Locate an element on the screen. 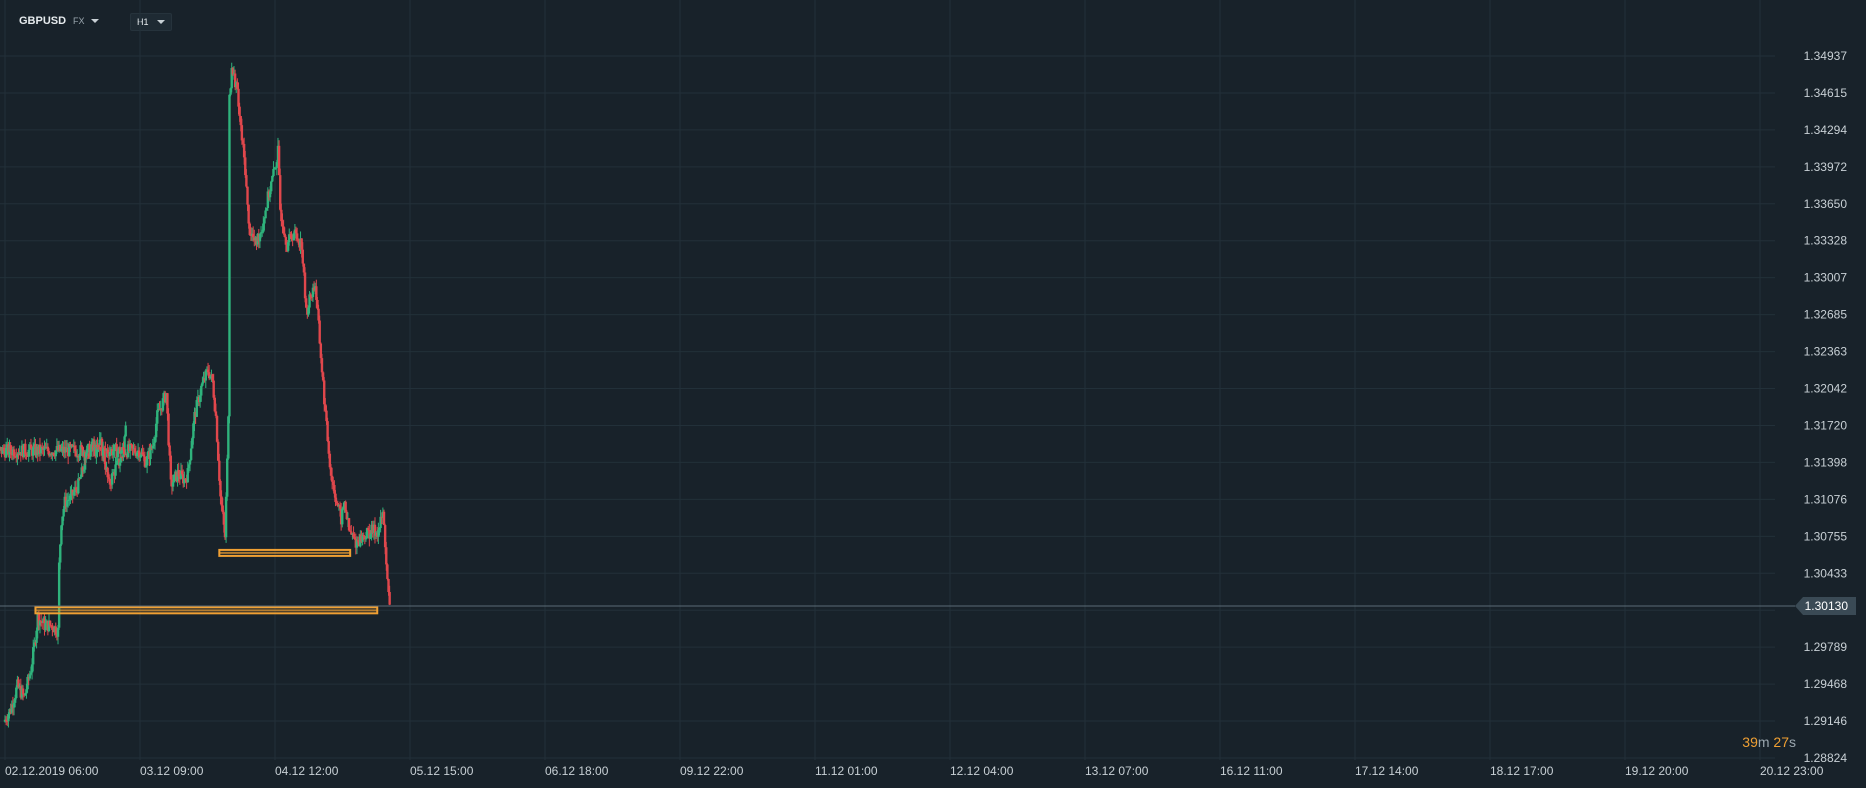 The height and width of the screenshot is (788, 1866). x-tick-label: 09.12 22:00 is located at coordinates (712, 771).